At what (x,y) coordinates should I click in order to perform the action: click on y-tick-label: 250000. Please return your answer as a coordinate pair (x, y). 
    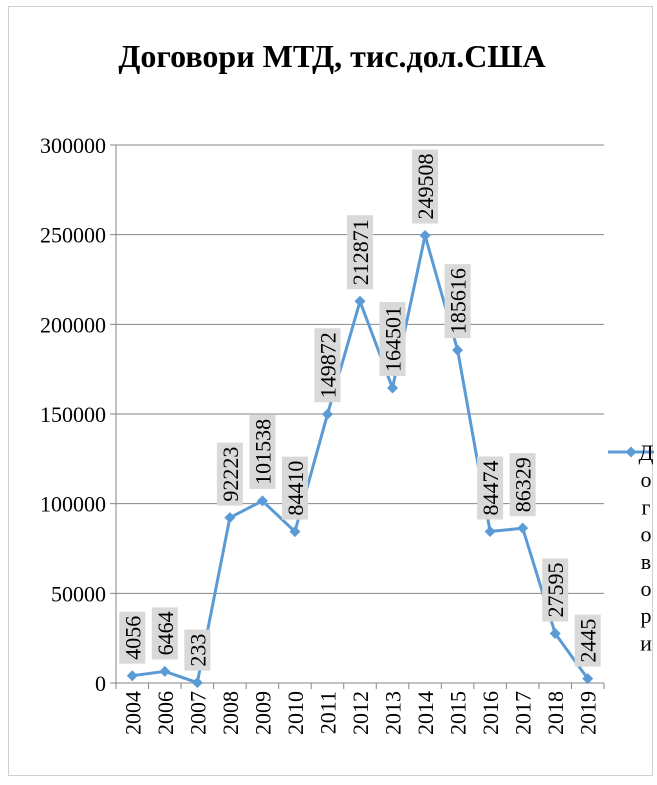
    Looking at the image, I should click on (73, 235).